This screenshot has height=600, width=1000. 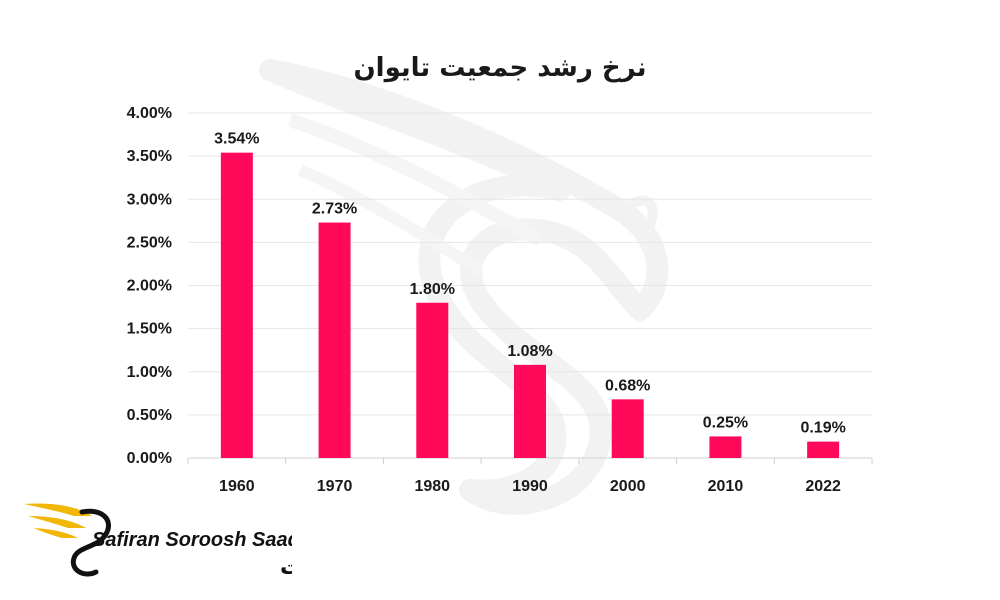 What do you see at coordinates (67, 540) in the screenshot?
I see `swan-wing-icon` at bounding box center [67, 540].